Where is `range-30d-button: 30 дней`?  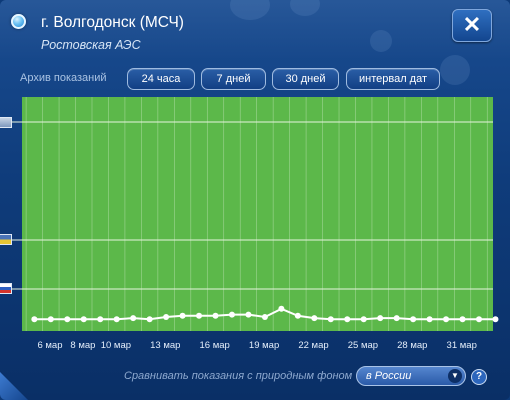
range-30d-button: 30 дней is located at coordinates (305, 79).